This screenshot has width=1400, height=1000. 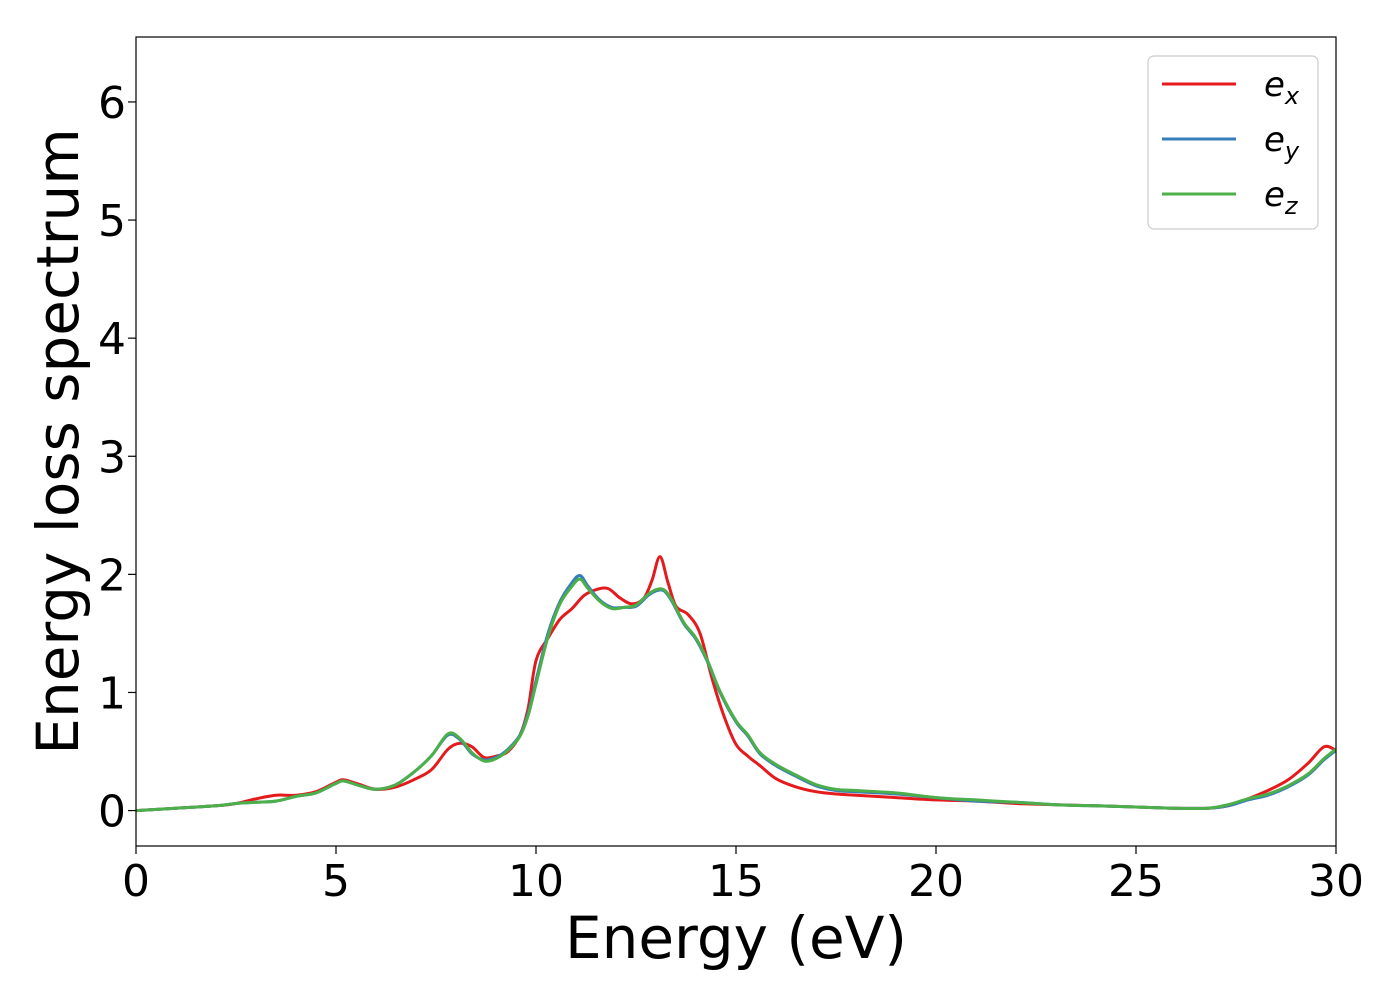 I want to click on x-tick-label: 0, so click(x=136, y=881).